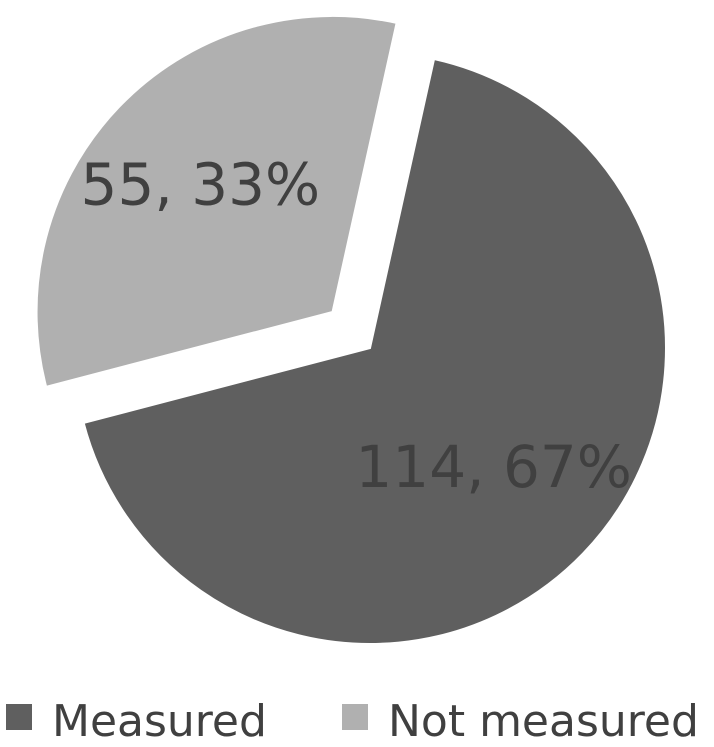 The width and height of the screenshot is (714, 747). What do you see at coordinates (201, 185) in the screenshot?
I see `data-label-not-measured: 55, 33%` at bounding box center [201, 185].